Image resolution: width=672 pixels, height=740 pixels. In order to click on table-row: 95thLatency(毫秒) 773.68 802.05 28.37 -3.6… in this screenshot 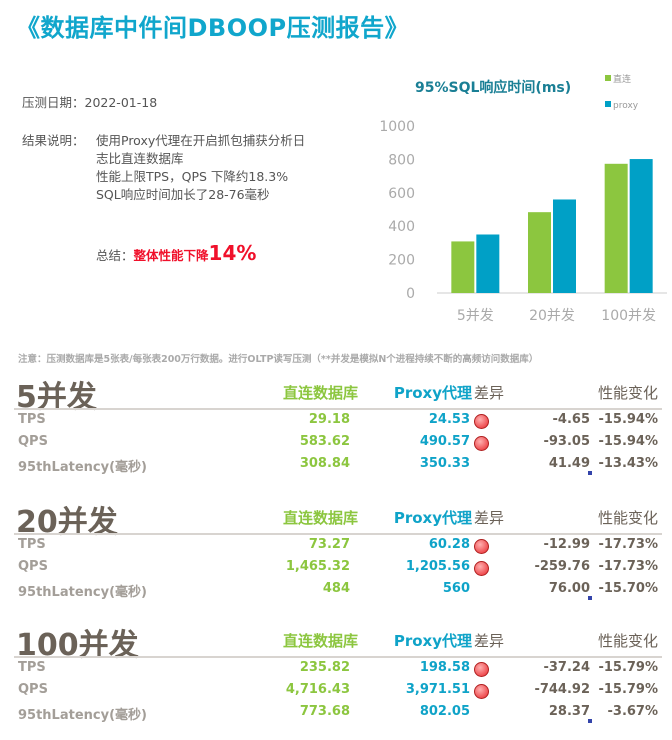, I will do `click(336, 715)`.